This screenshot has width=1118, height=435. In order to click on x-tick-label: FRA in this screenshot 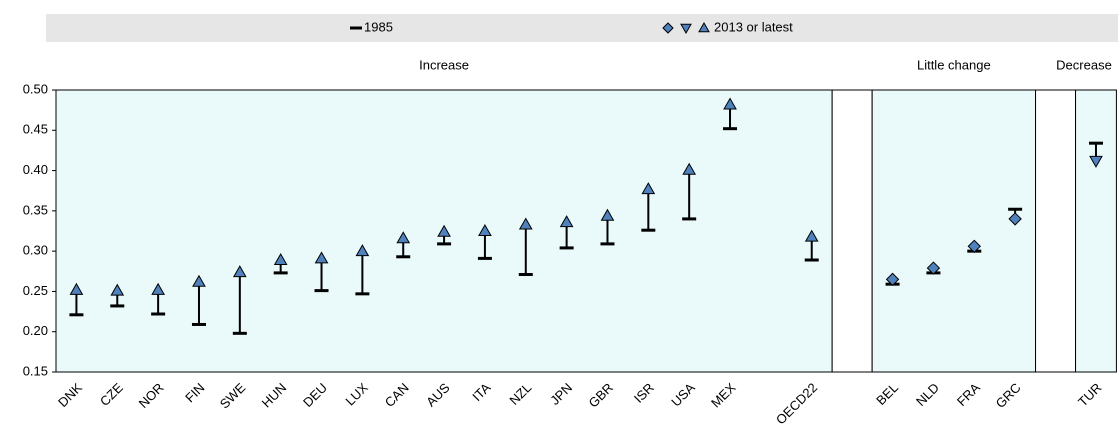, I will do `click(968, 394)`.